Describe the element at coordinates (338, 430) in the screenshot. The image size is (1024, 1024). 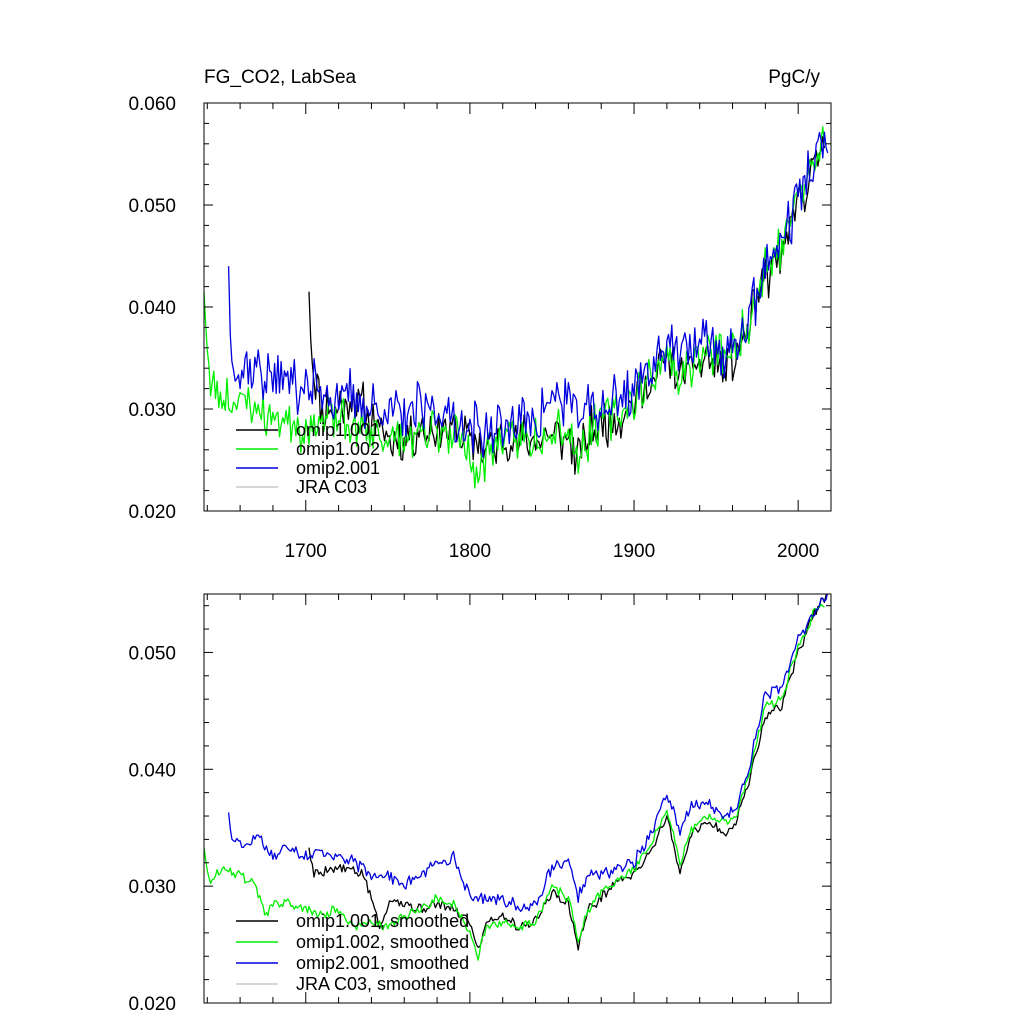
I see `legend-label-omip1-001: omip1.001` at that location.